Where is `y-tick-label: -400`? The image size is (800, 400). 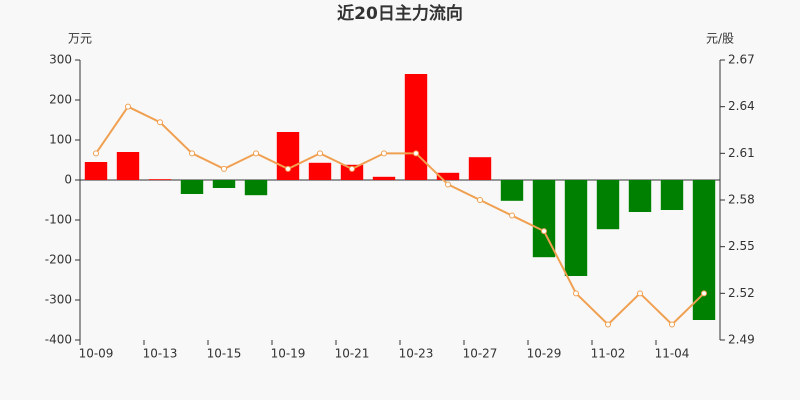
y-tick-label: -400 is located at coordinates (58, 340).